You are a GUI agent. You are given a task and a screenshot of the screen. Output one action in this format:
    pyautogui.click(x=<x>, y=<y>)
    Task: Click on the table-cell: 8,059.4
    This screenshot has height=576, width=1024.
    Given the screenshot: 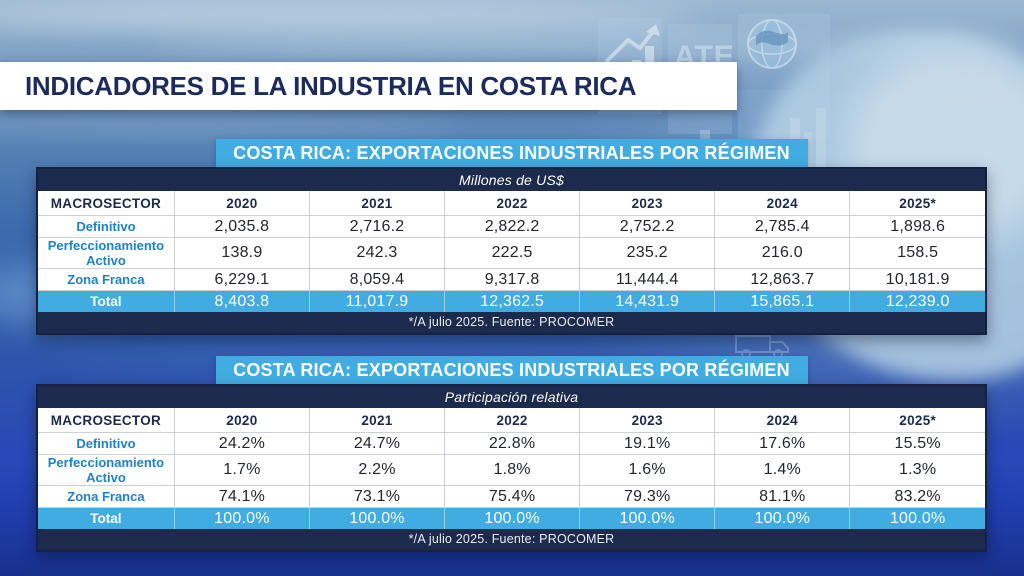 What is the action you would take?
    pyautogui.click(x=377, y=279)
    